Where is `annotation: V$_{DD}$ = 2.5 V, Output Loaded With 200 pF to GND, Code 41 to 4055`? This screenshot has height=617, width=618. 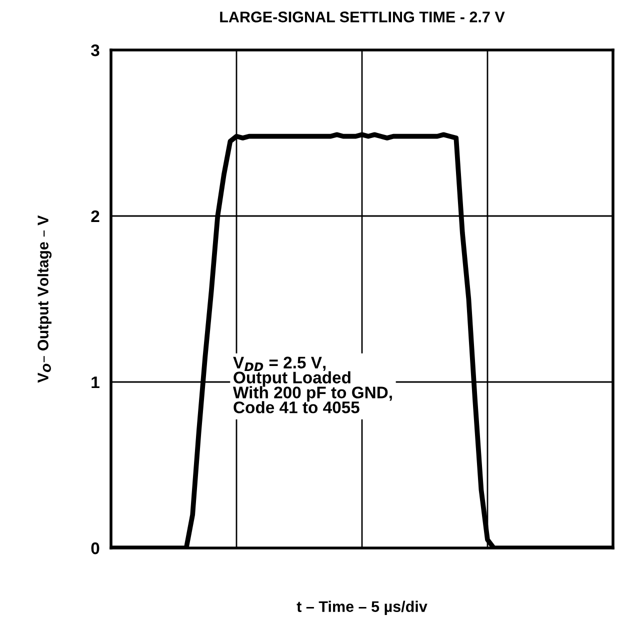 annotation: V$_{DD}$ = 2.5 V, Output Loaded With 200 pF to GND, Code 41 to 4055 is located at coordinates (312, 385).